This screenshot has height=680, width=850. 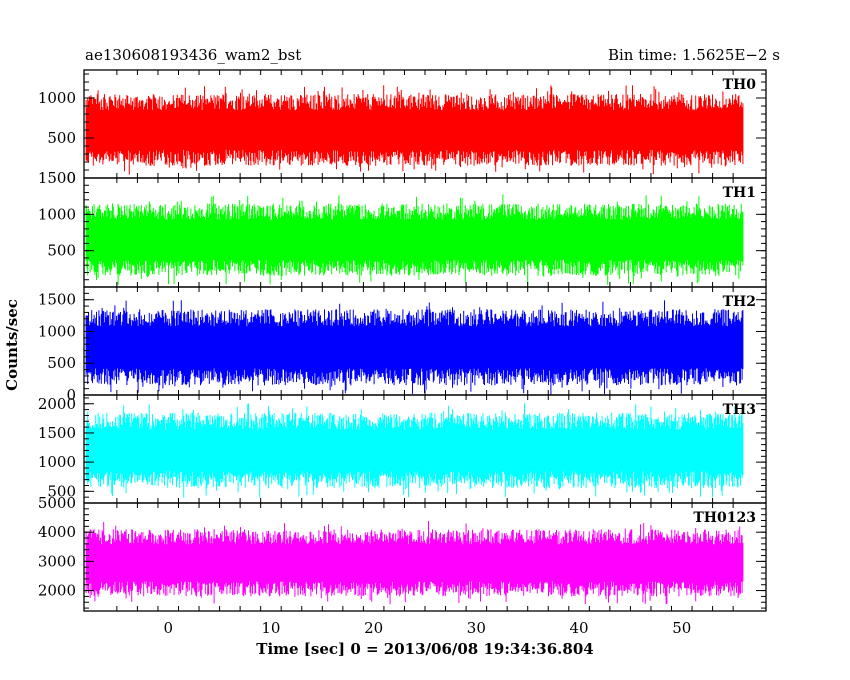 I want to click on series-th0123-trace, so click(x=414, y=563).